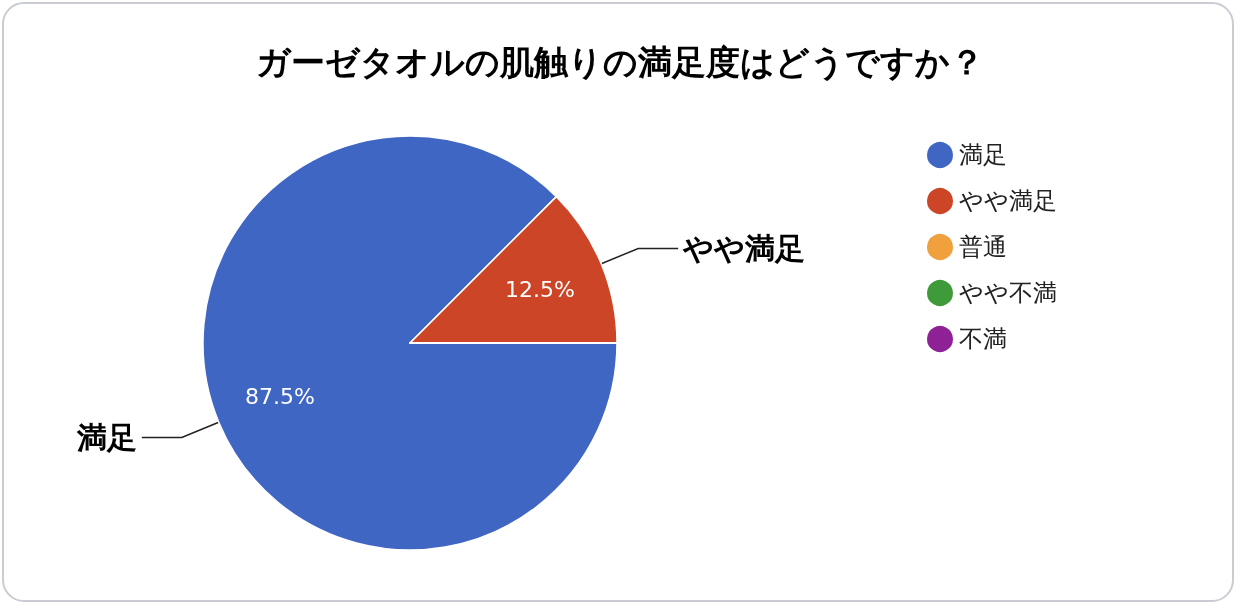 The image size is (1240, 608). I want to click on legend-label: 満足, so click(983, 155).